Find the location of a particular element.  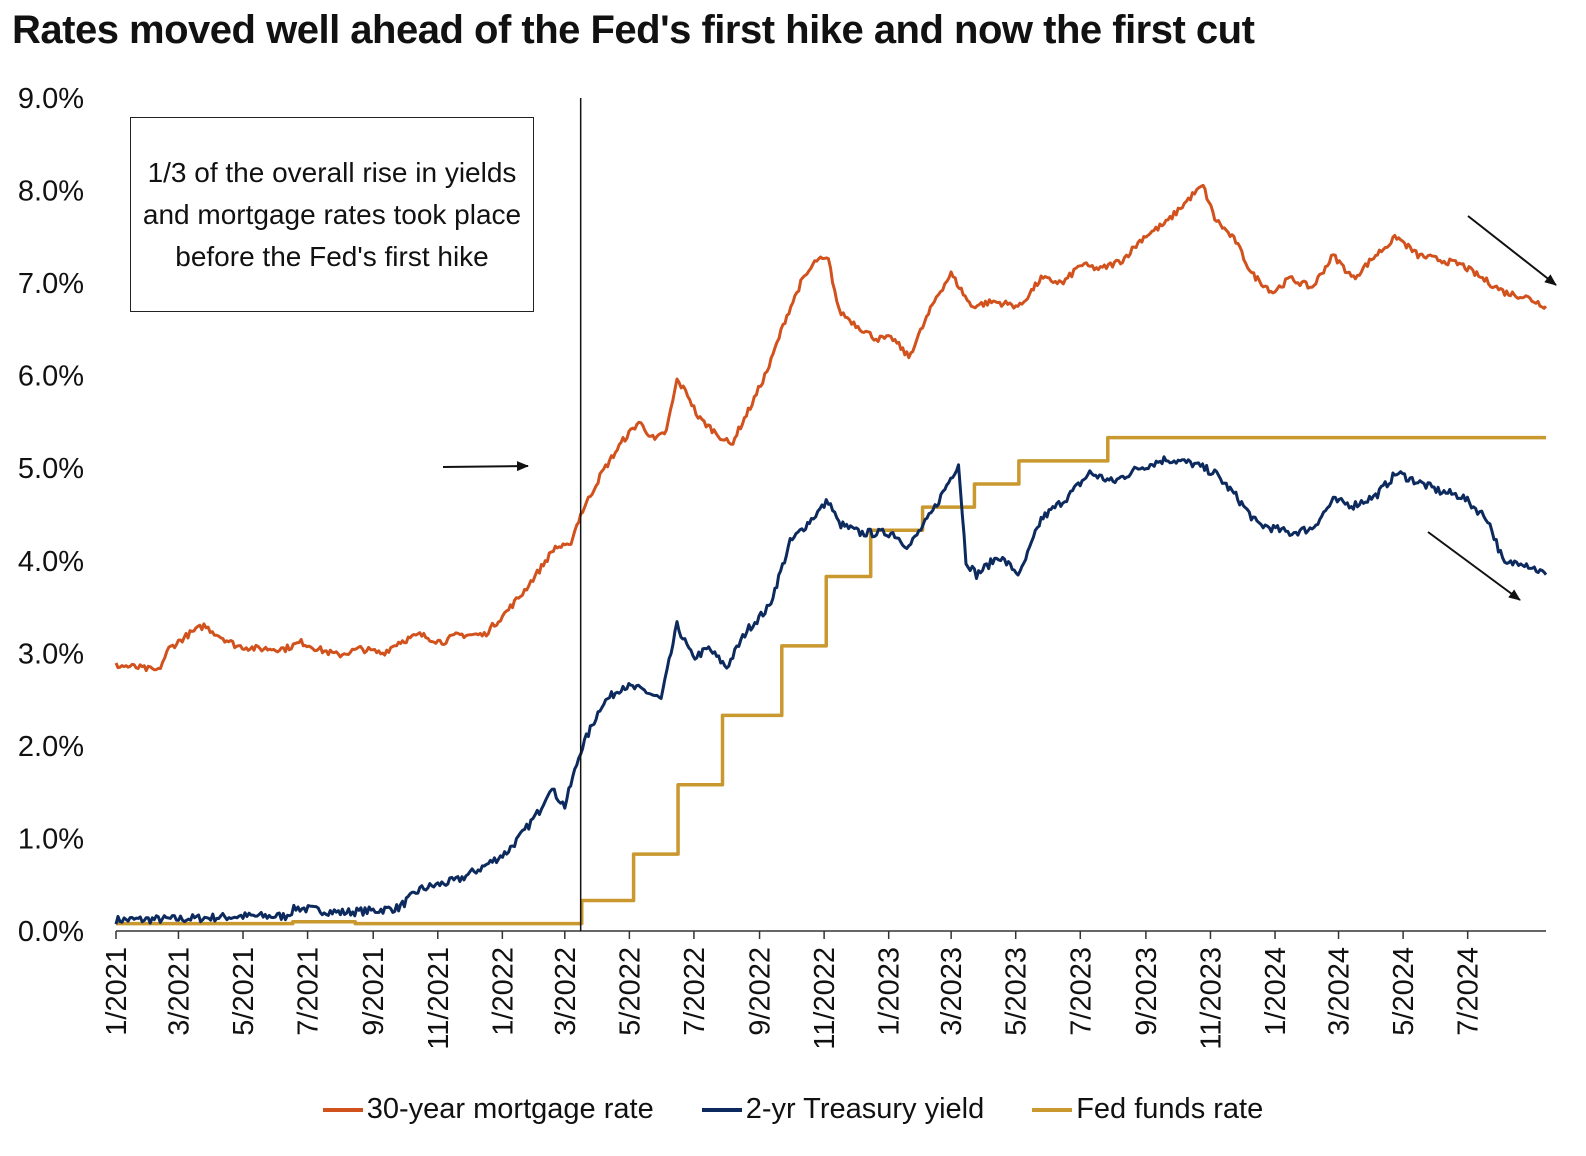

y-tick-label: 1.0% is located at coordinates (51, 839).